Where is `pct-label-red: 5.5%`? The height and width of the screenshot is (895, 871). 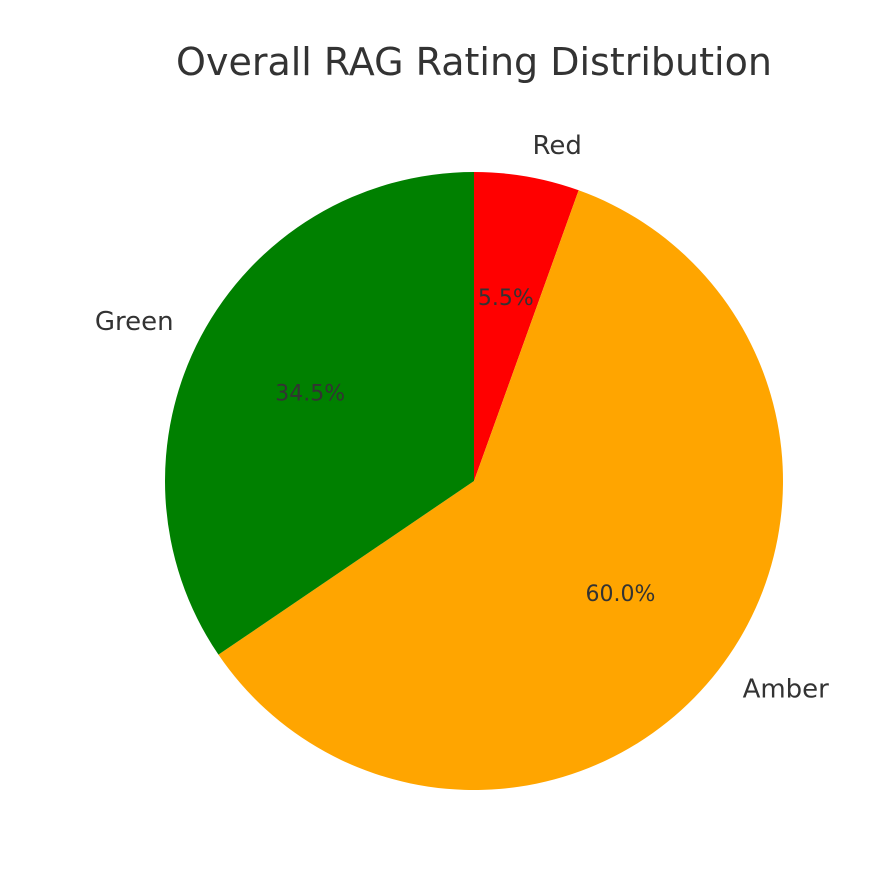
pct-label-red: 5.5% is located at coordinates (506, 298).